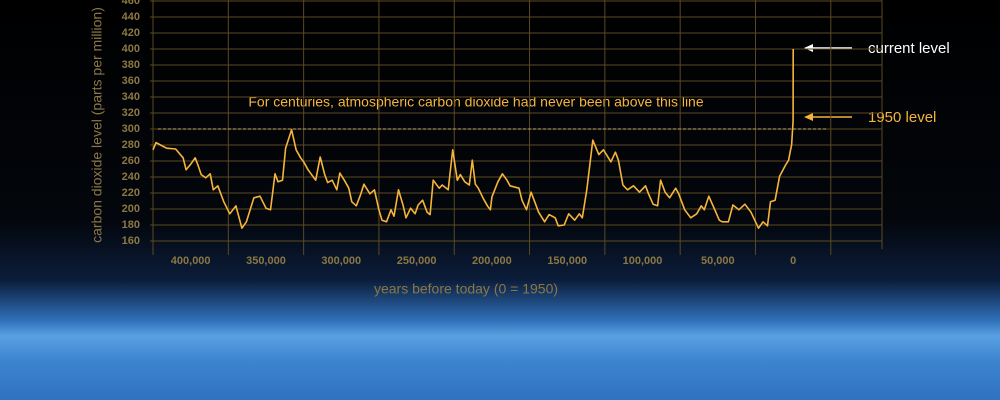 This screenshot has width=1000, height=400. I want to click on y-tick-label: 240, so click(131, 177).